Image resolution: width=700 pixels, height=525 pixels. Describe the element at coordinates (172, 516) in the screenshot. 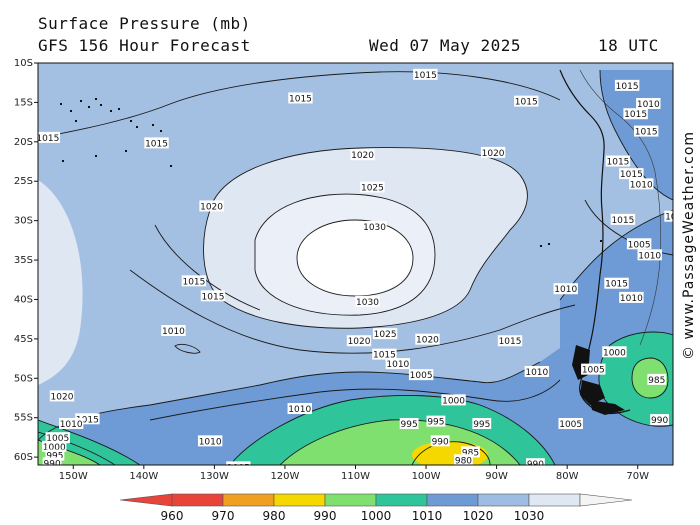

I see `colorbar-label: 960` at that location.